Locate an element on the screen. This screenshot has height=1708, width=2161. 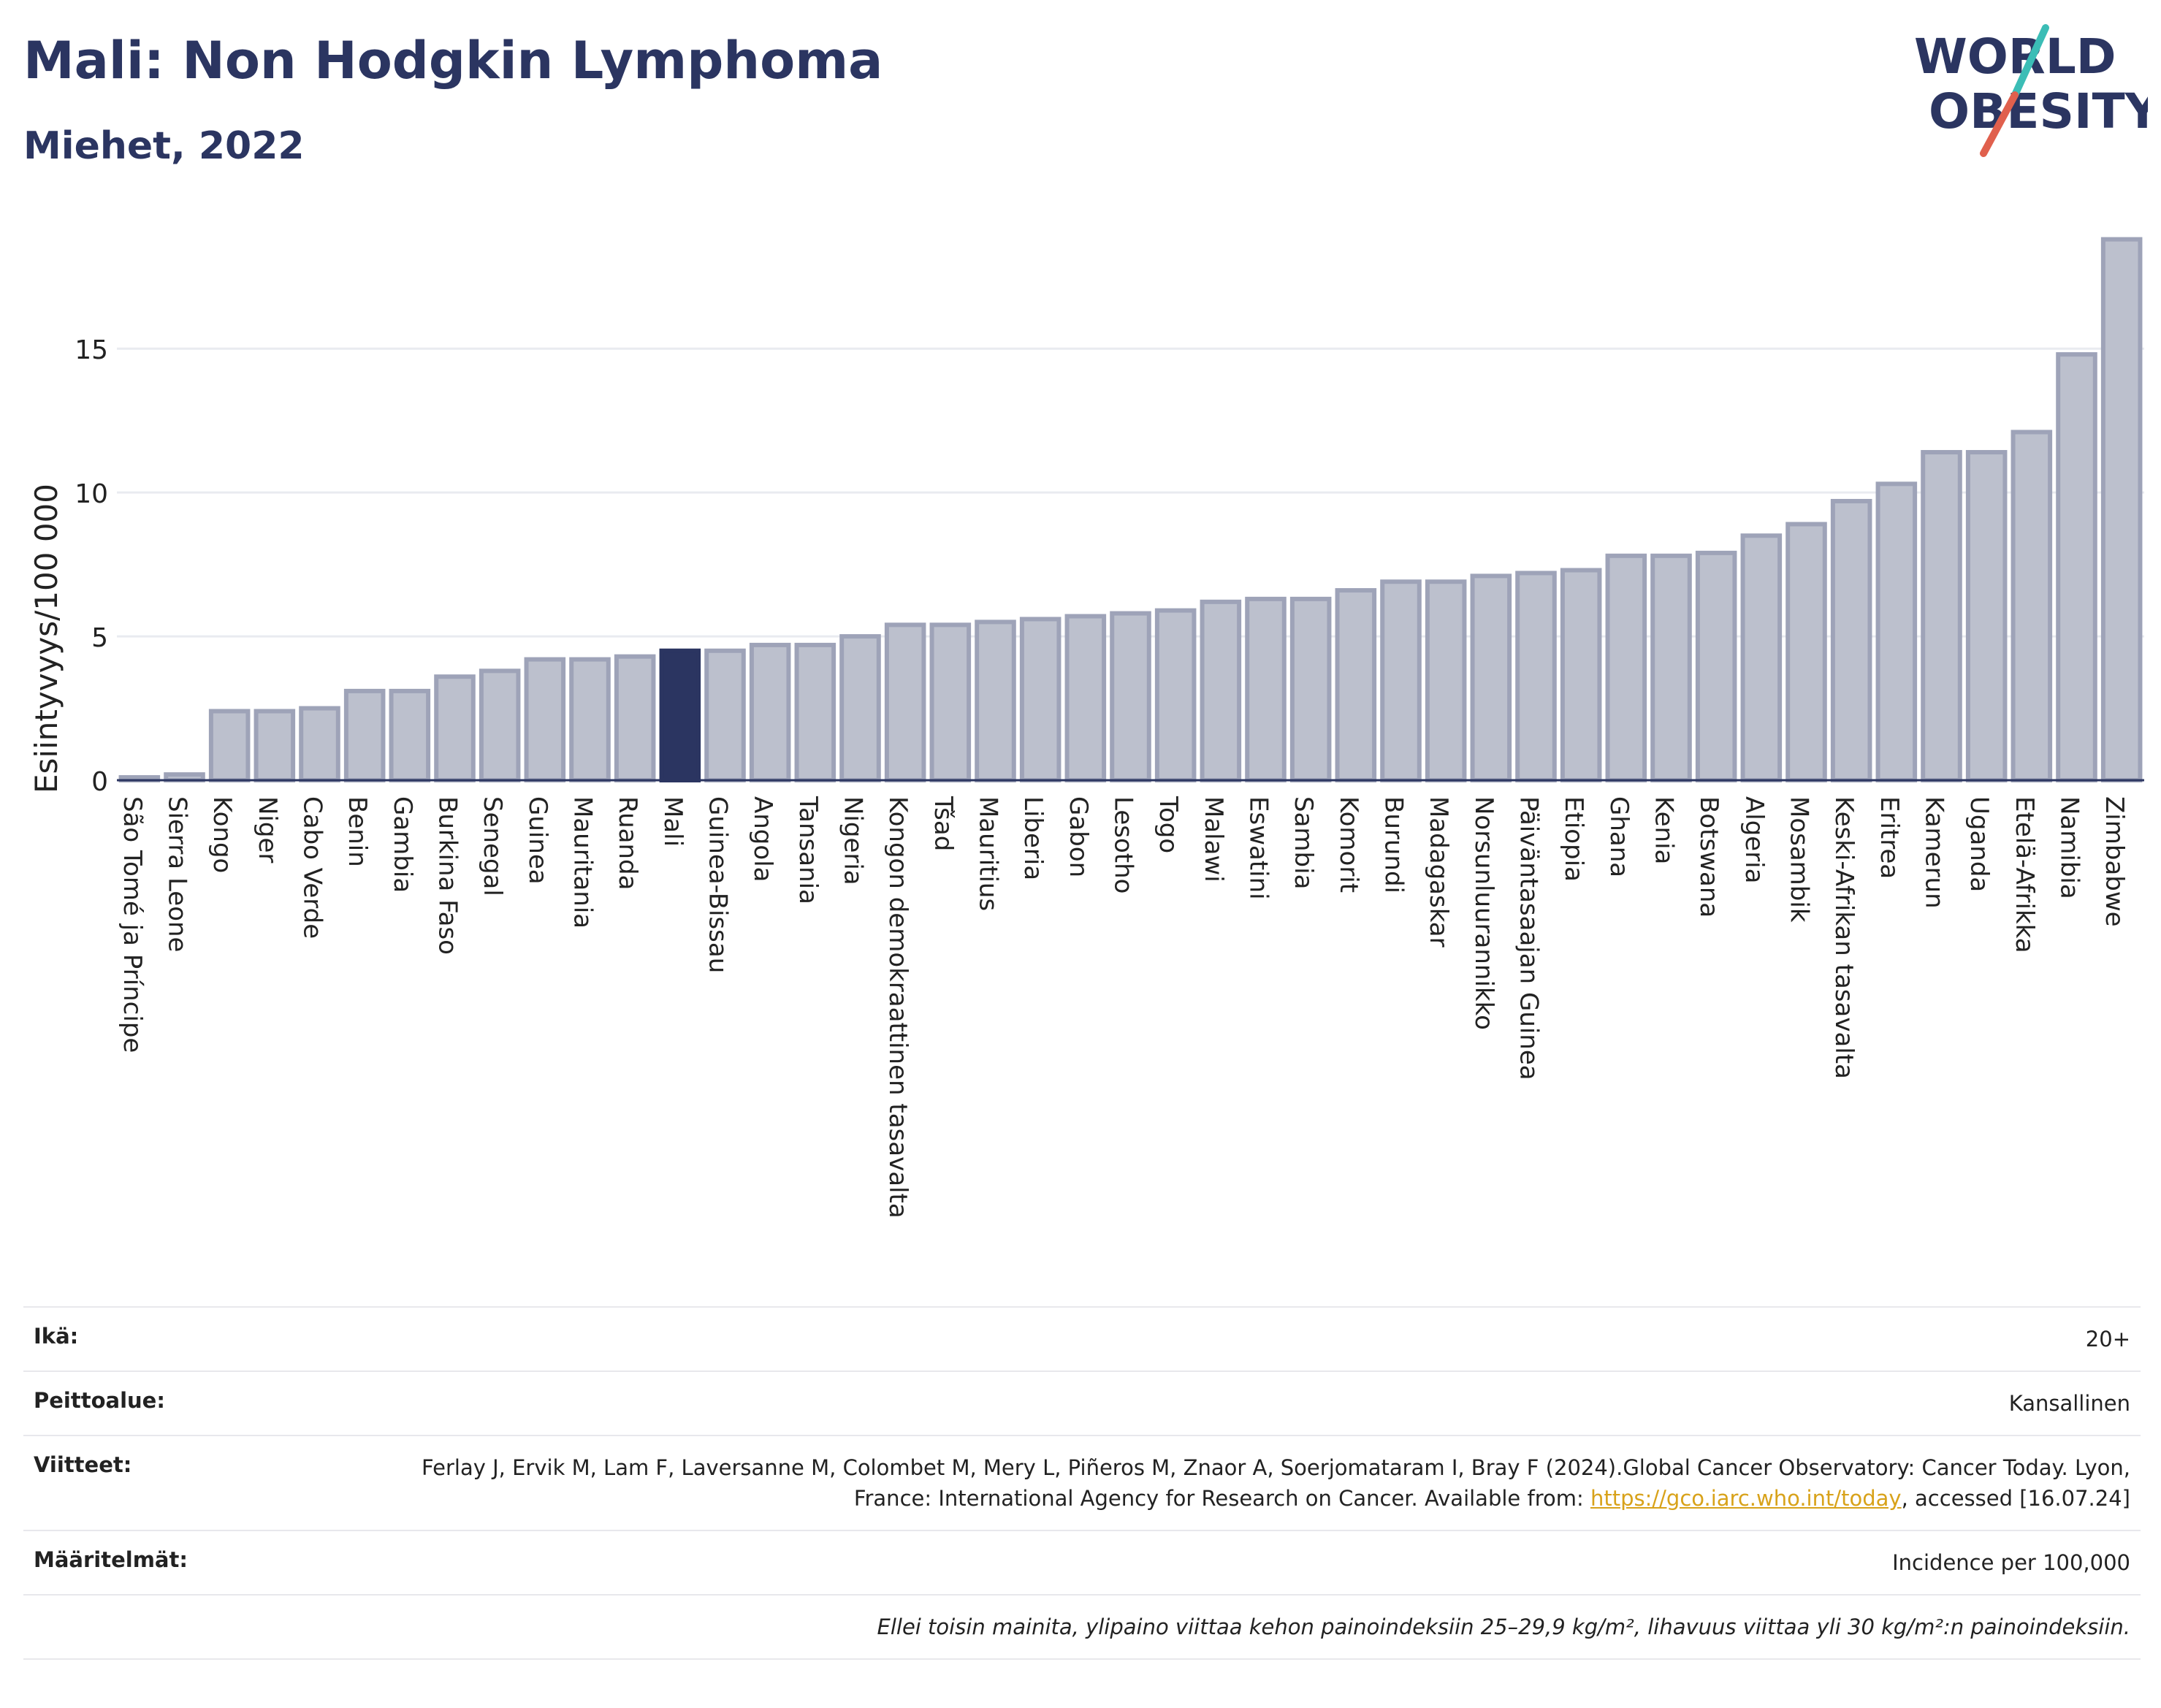
y-axis-label: Esiintyvyys/100 000 is located at coordinates (46, 638).